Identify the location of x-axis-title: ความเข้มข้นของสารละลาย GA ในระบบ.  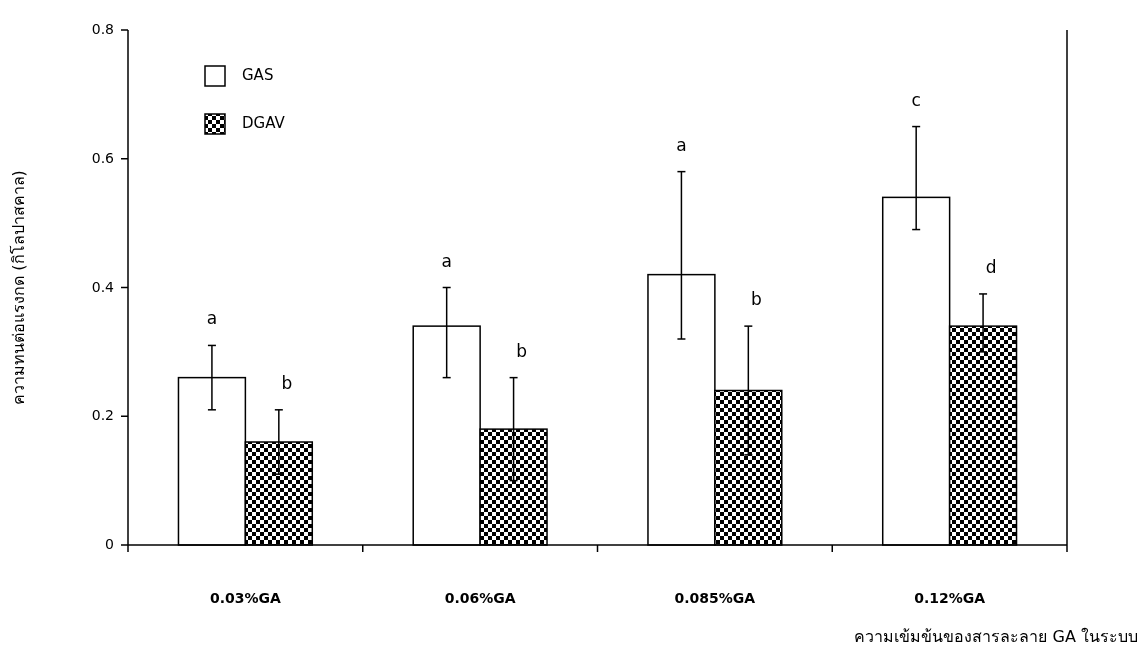
(996, 636).